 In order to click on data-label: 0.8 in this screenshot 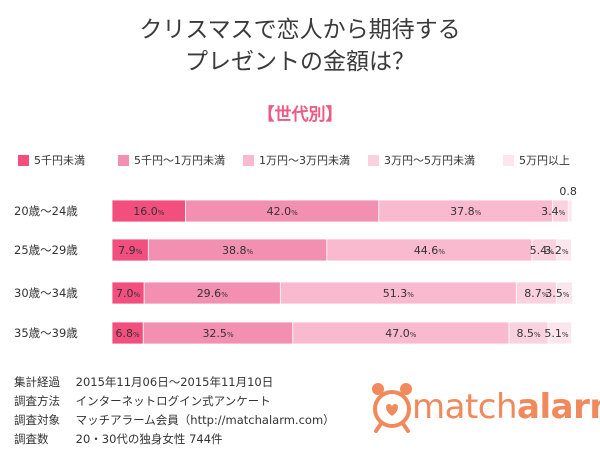, I will do `click(568, 191)`.